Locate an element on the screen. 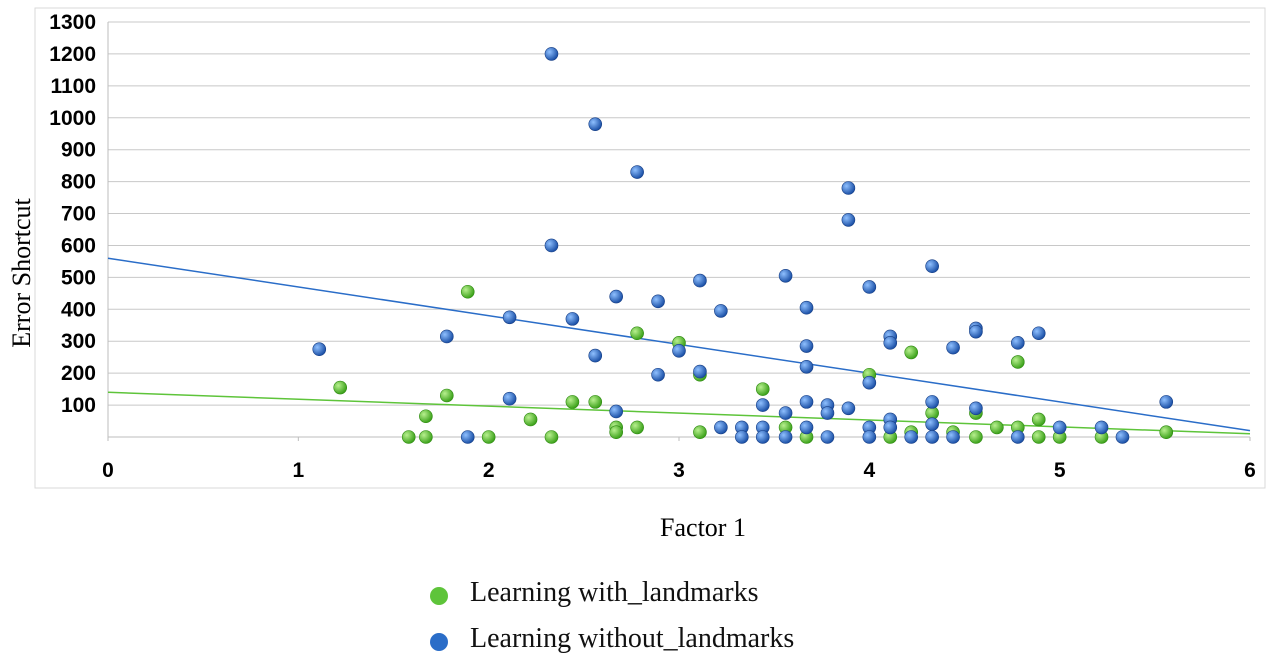 This screenshot has width=1270, height=662. y-tick-label: 1200 is located at coordinates (72, 54).